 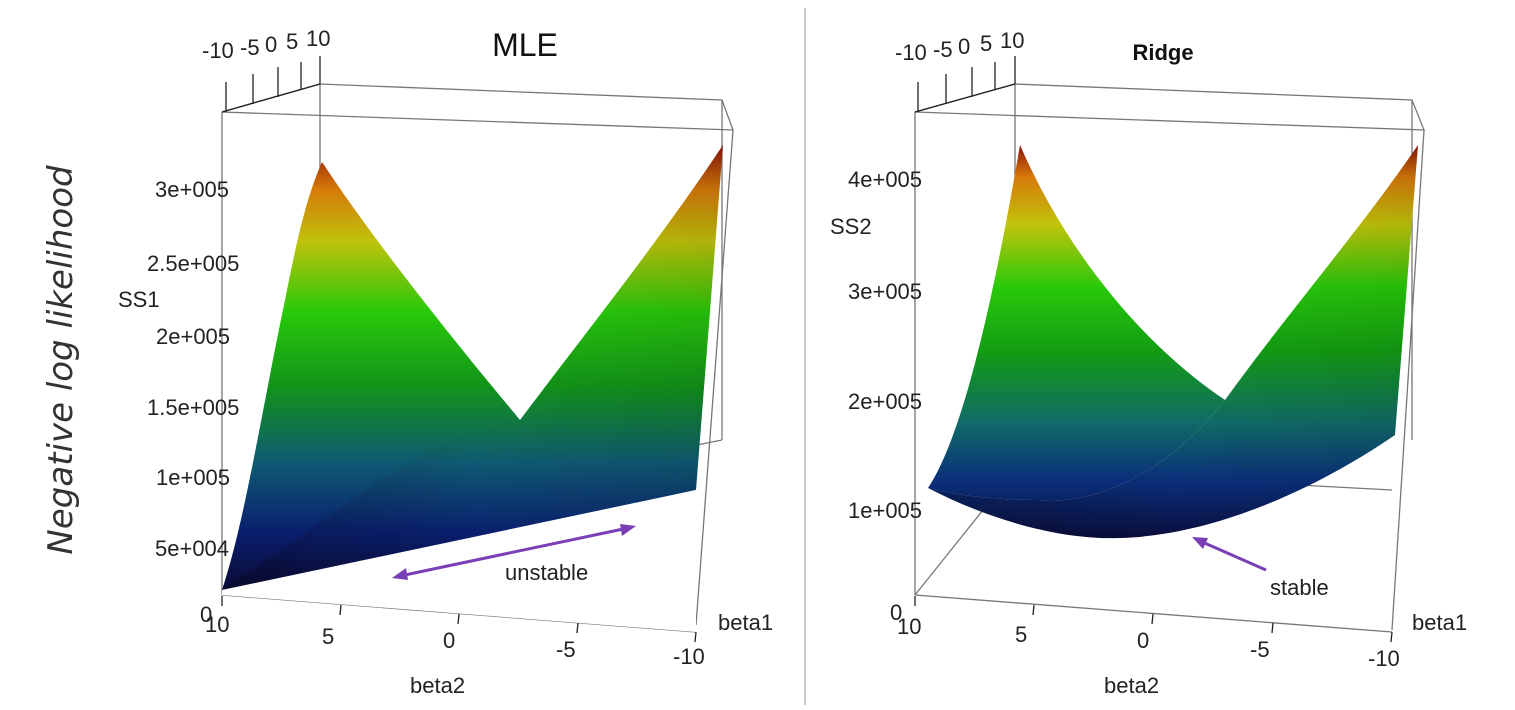 What do you see at coordinates (911, 52) in the screenshot?
I see `ridge-ytick: -10` at bounding box center [911, 52].